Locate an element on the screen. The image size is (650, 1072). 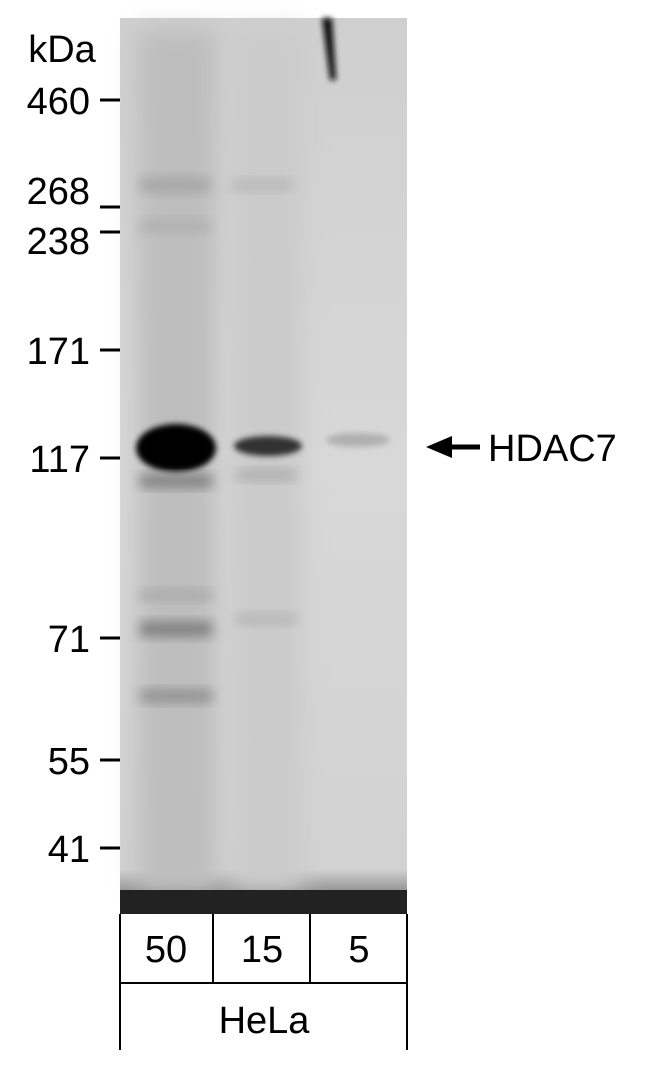
marker-label: 117 is located at coordinates (59, 460).